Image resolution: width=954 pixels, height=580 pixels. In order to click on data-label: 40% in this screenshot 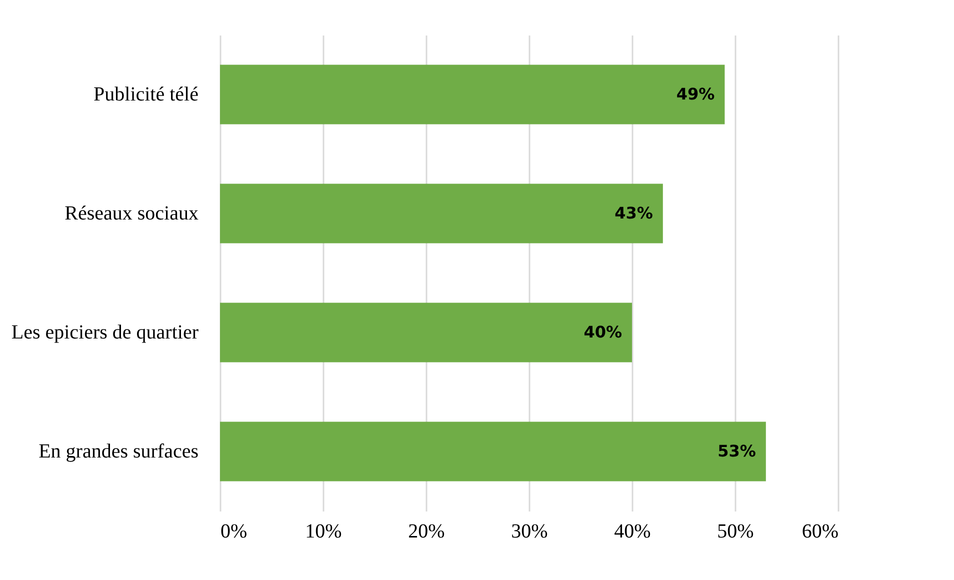, I will do `click(603, 332)`.